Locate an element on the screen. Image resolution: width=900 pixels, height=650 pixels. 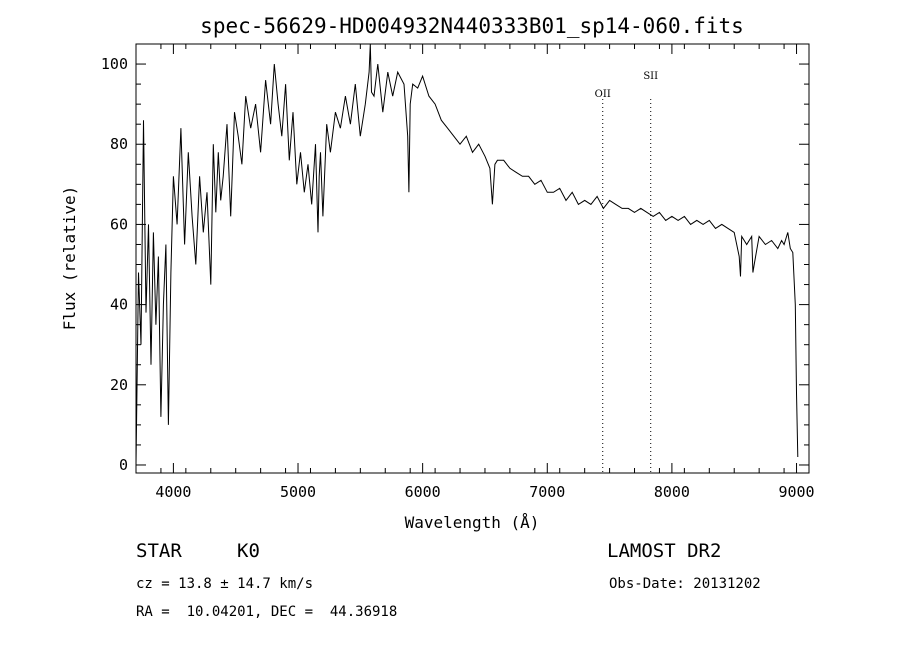
spectral-subclass: K0 is located at coordinates (248, 551).